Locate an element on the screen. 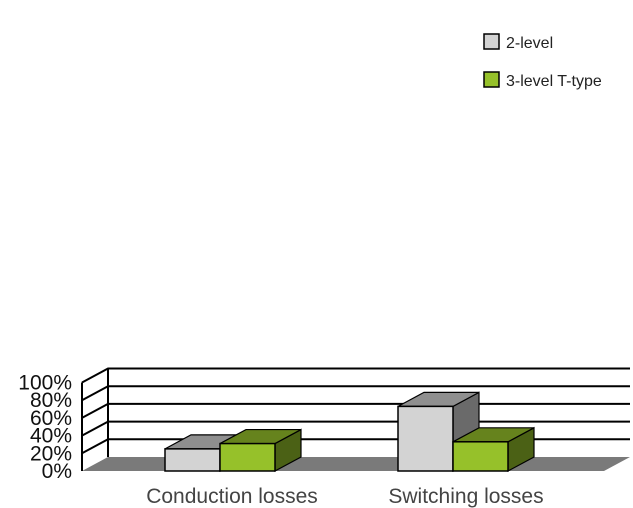 The height and width of the screenshot is (508, 633). floor-plane is located at coordinates (356, 464).